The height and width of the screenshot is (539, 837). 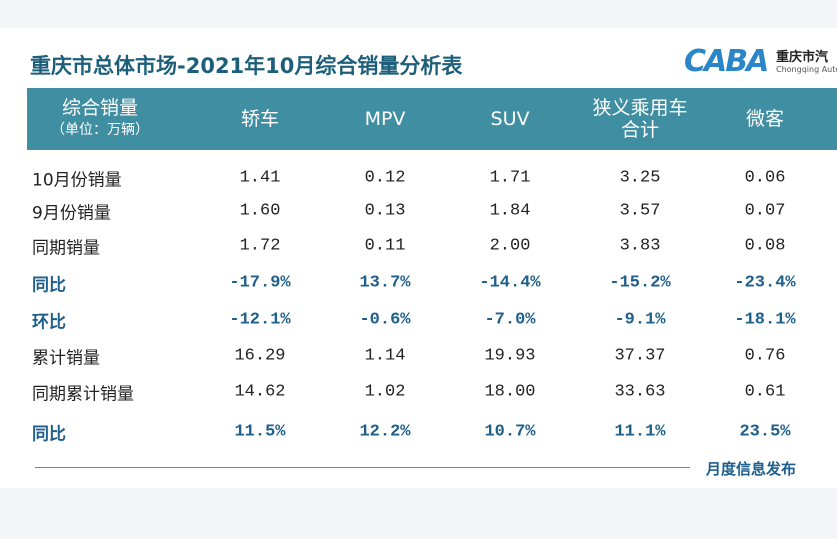 What do you see at coordinates (640, 356) in the screenshot?
I see `cell-value: 37.37` at bounding box center [640, 356].